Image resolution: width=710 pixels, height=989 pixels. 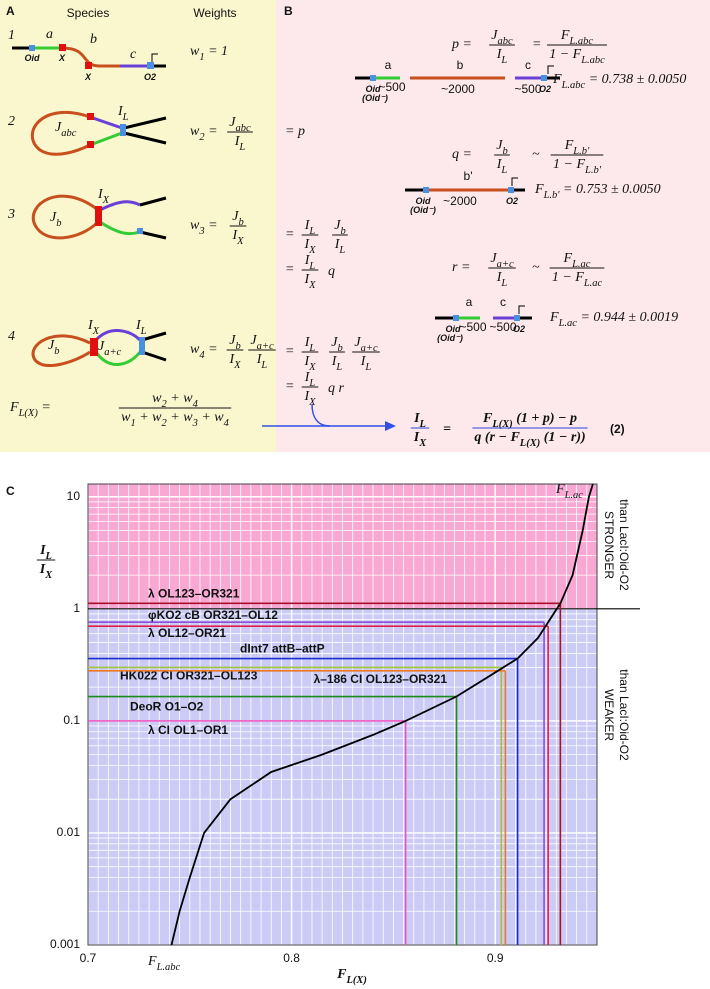 I want to click on x-tick-label: 0.9, so click(x=495, y=958).